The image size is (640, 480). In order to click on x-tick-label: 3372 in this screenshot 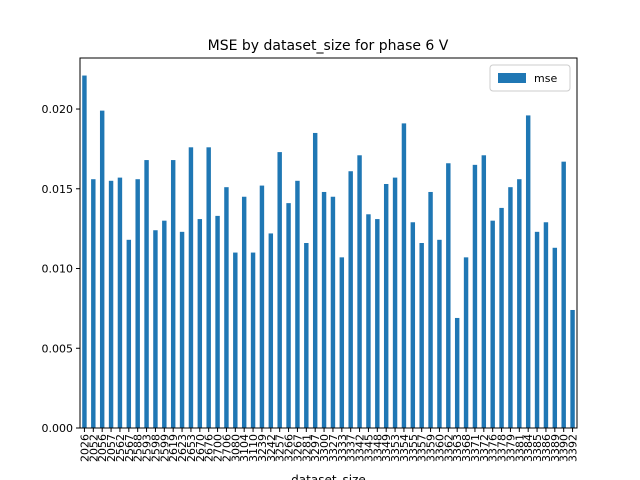, I will do `click(484, 448)`.